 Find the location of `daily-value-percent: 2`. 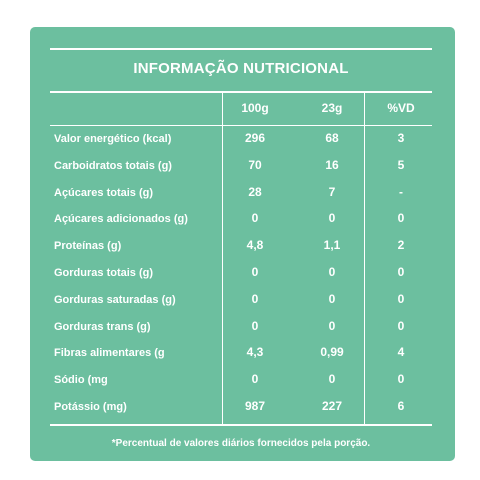

daily-value-percent: 2 is located at coordinates (401, 245).